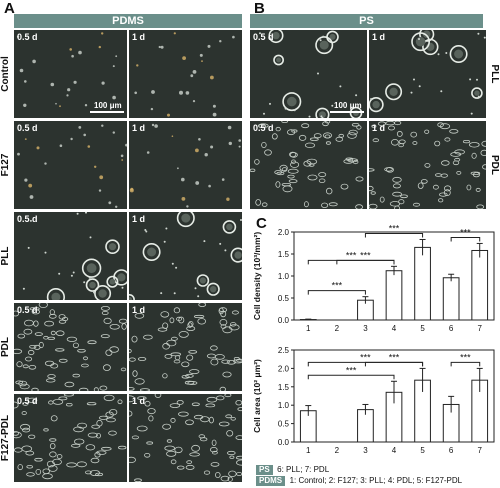  I want to click on y-tick-label: 0.5, so click(284, 298).